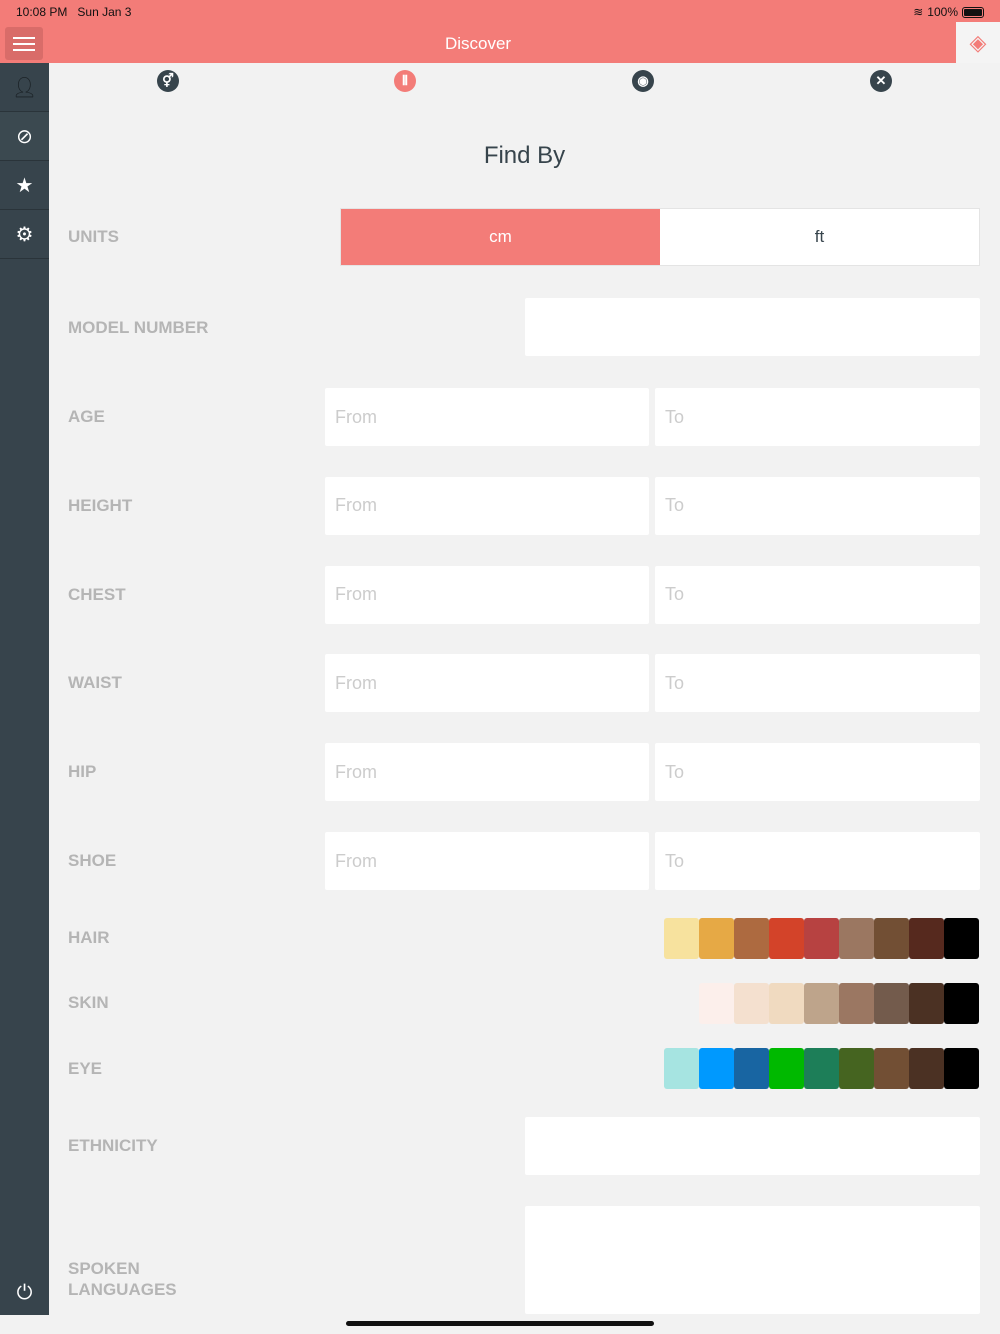 Image resolution: width=1000 pixels, height=1334 pixels. I want to click on close-icon: ✕, so click(881, 80).